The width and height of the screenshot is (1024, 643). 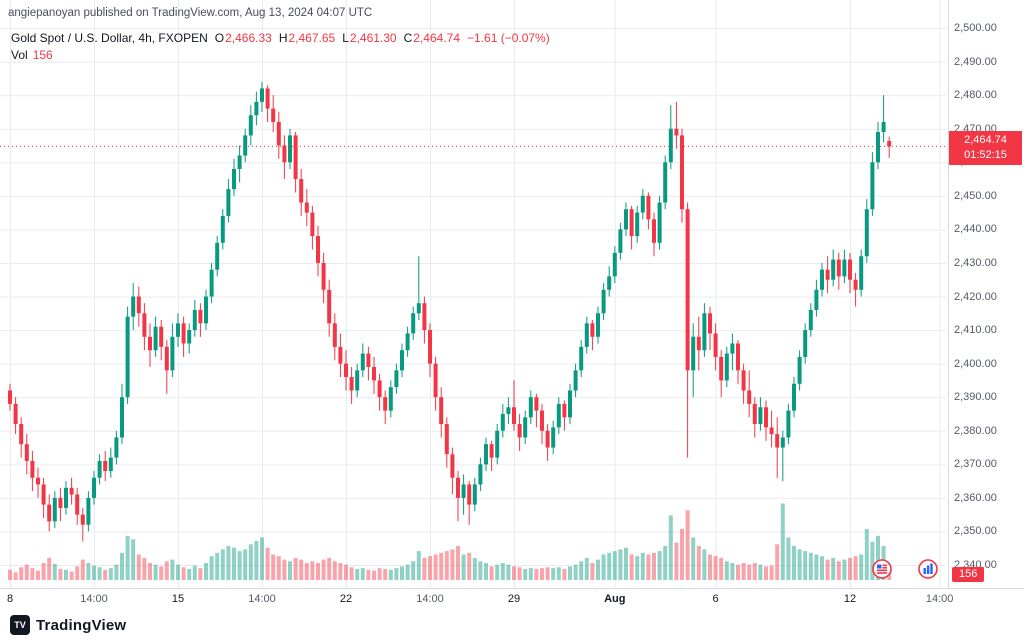 What do you see at coordinates (975, 195) in the screenshot?
I see `price-axis-label: 2,450.00` at bounding box center [975, 195].